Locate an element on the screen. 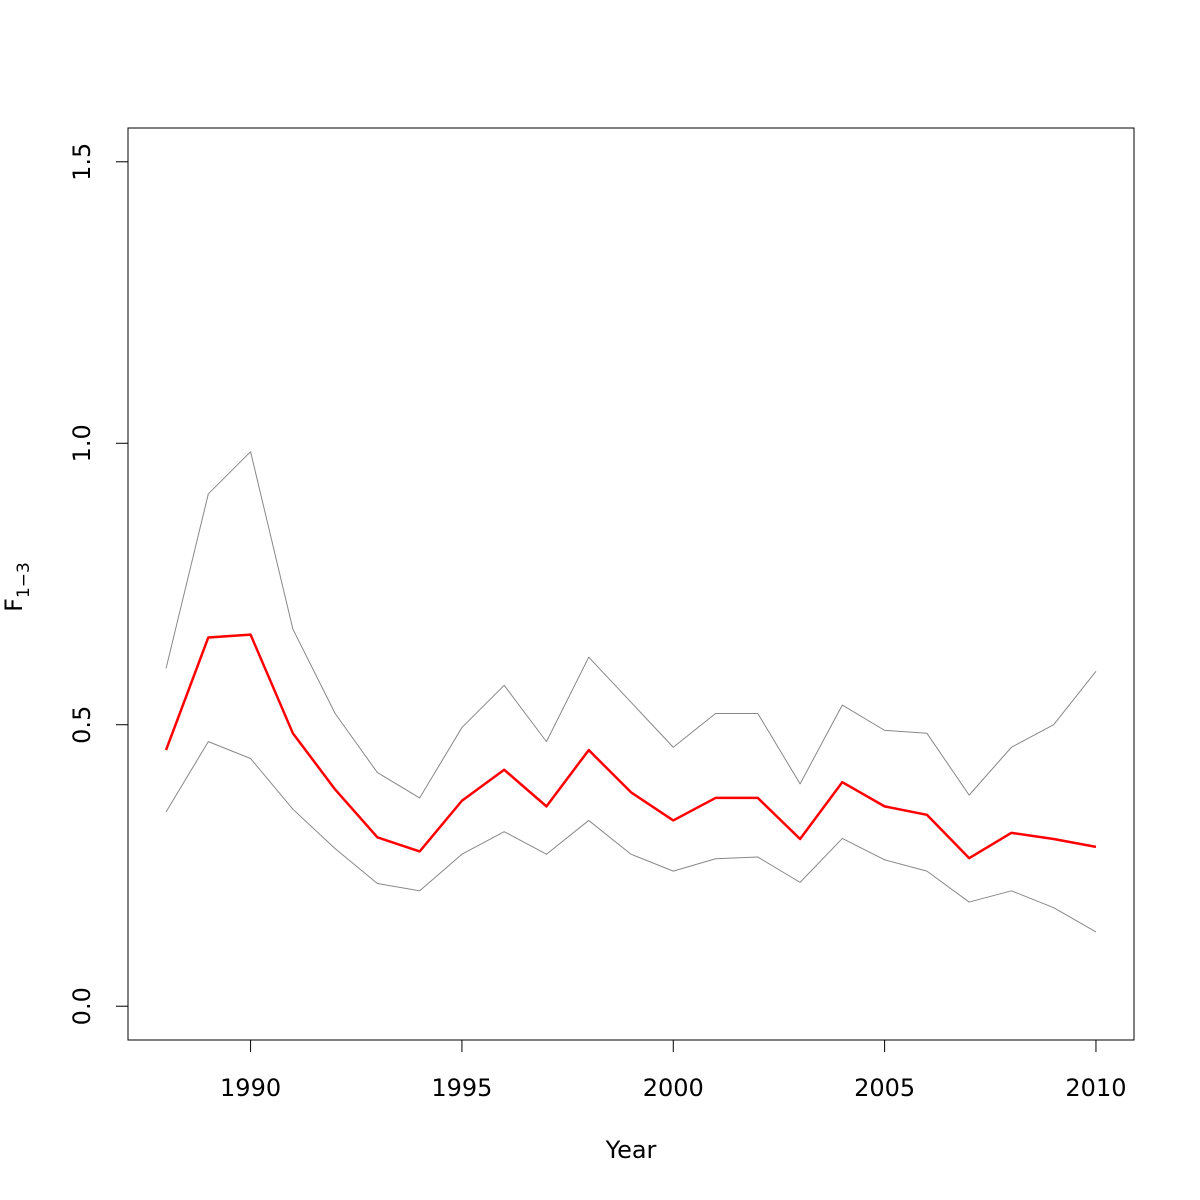 The width and height of the screenshot is (1200, 1200). series-line-lower-bound is located at coordinates (631, 837).